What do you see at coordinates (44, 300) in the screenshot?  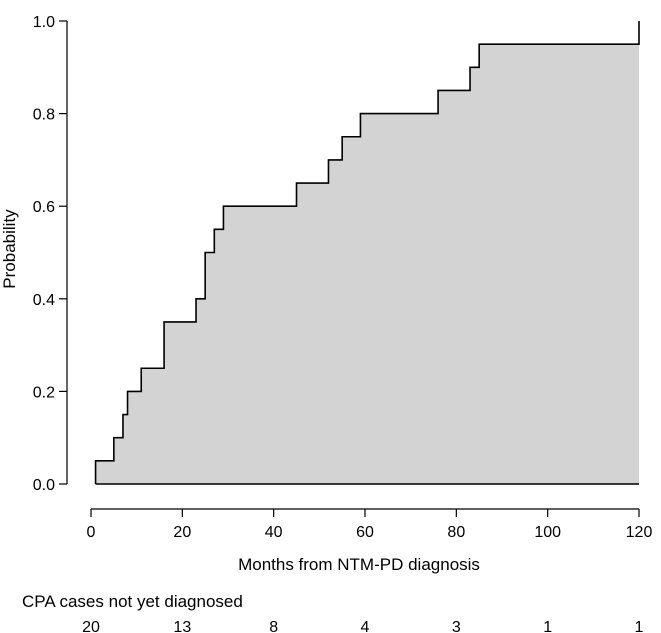 I see `y-tick-label: 0.4` at bounding box center [44, 300].